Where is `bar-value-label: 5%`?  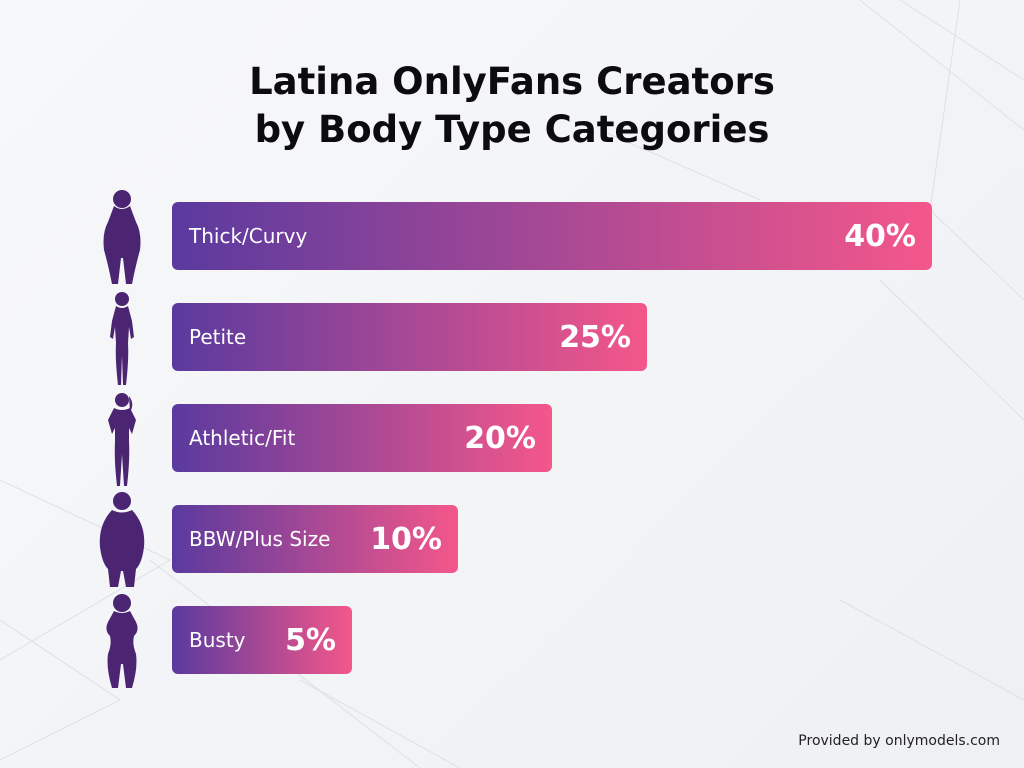 bar-value-label: 5% is located at coordinates (310, 640).